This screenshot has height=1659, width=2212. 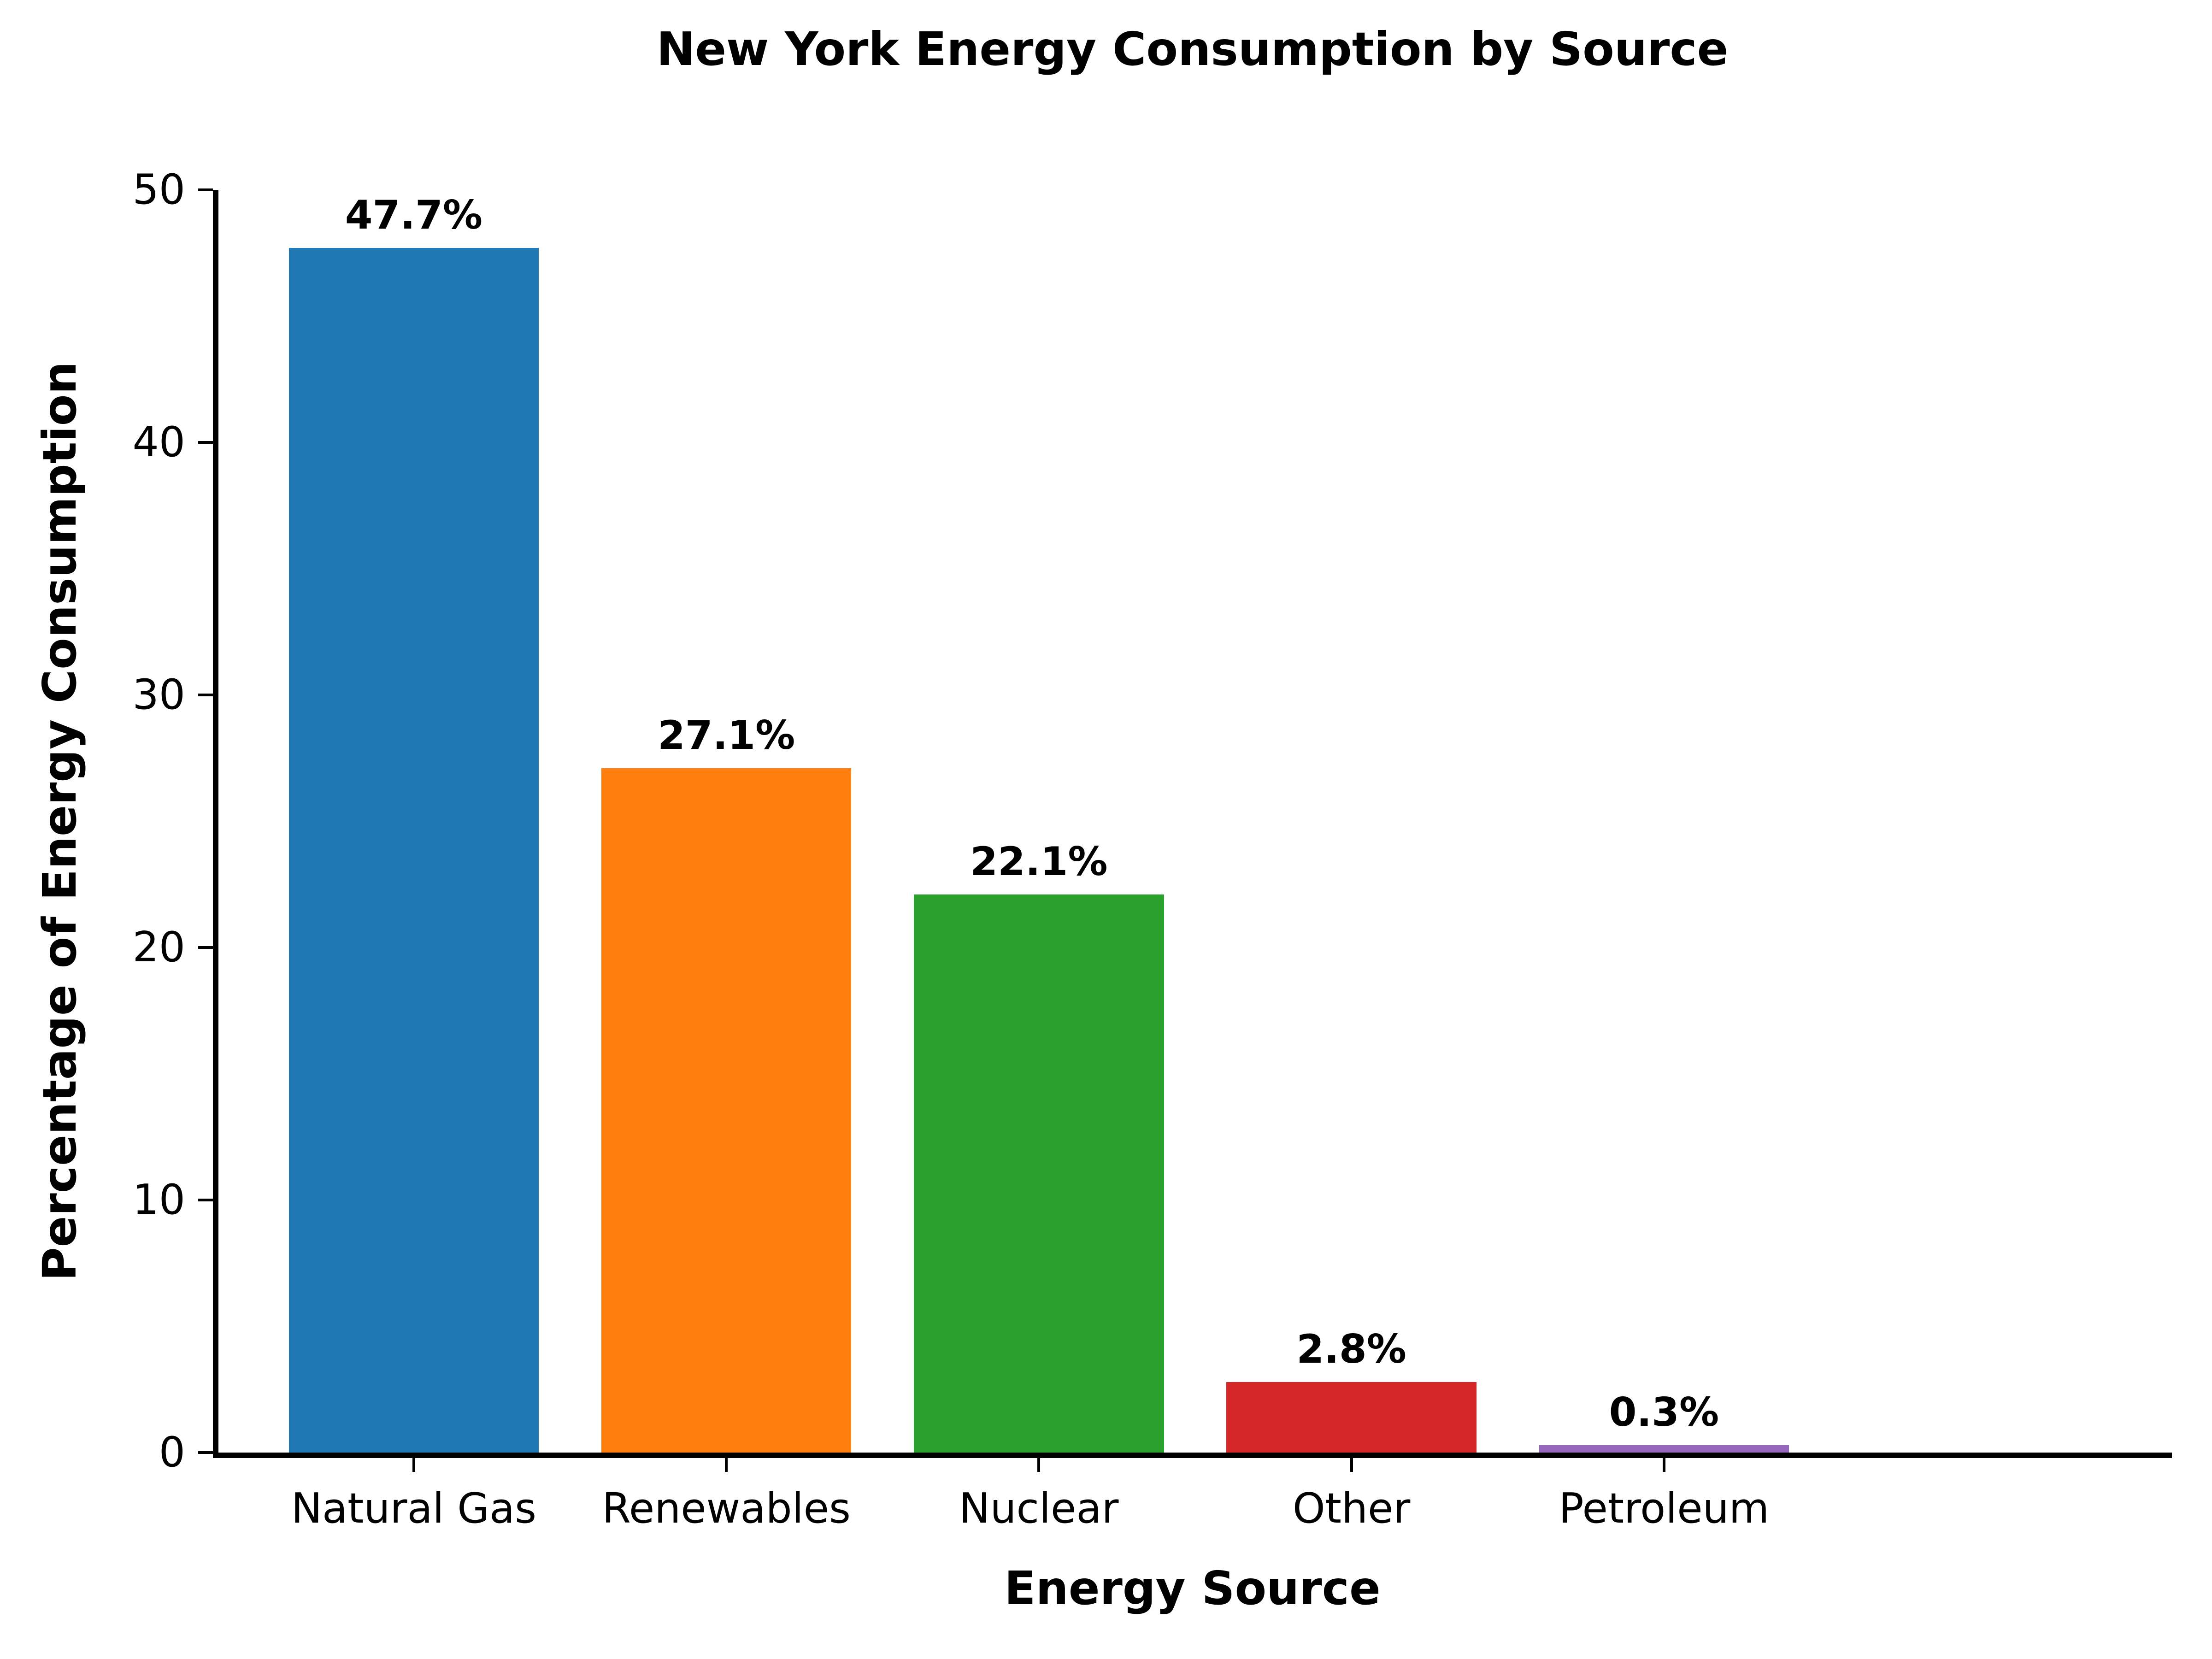 I want to click on bar-natural-gas, so click(x=413, y=850).